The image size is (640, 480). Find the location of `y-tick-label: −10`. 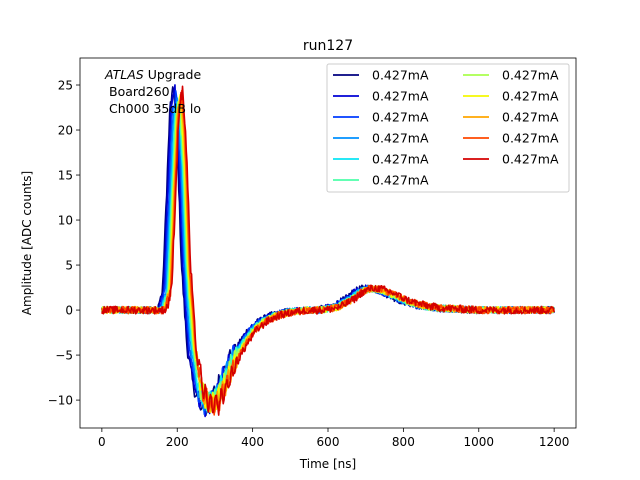

y-tick-label: −10 is located at coordinates (60, 401).